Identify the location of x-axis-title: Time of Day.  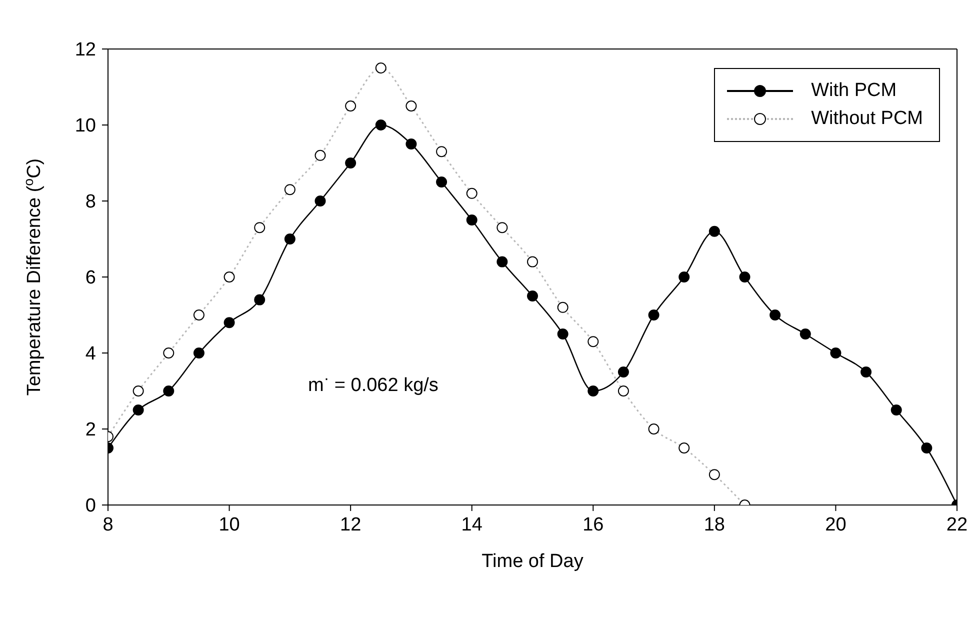
(533, 561).